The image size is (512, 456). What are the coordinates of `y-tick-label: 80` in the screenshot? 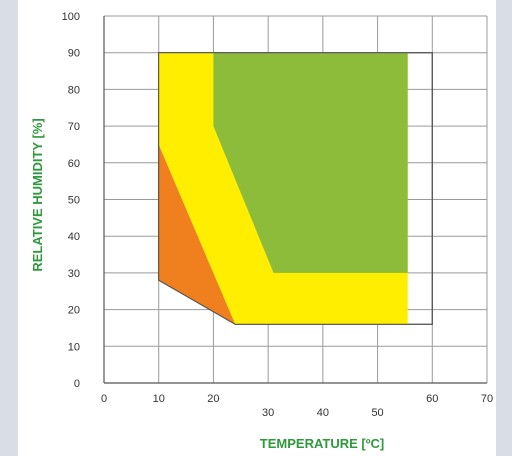 It's located at (74, 90).